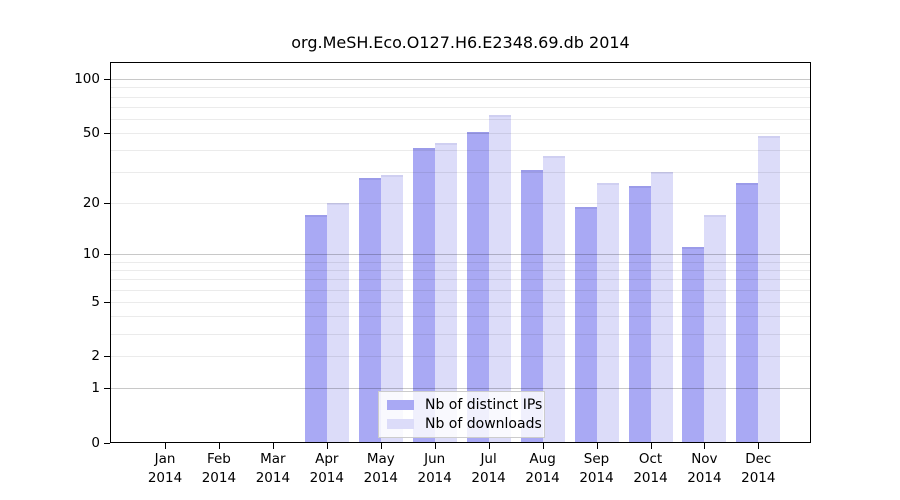  I want to click on bar-nb-of-downloads-jun, so click(445, 292).